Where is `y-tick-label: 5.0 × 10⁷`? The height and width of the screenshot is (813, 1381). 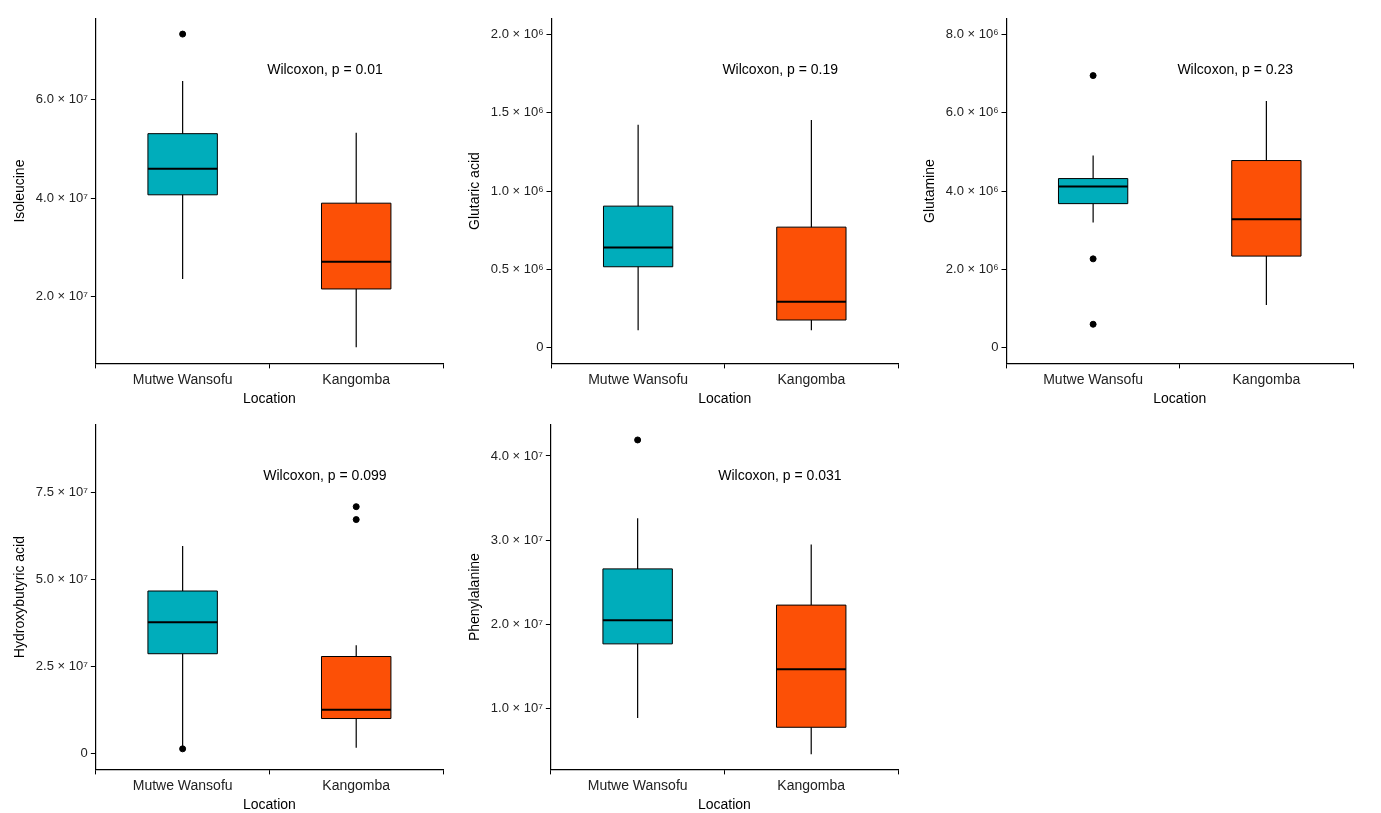
y-tick-label: 5.0 × 10⁷ is located at coordinates (62, 579).